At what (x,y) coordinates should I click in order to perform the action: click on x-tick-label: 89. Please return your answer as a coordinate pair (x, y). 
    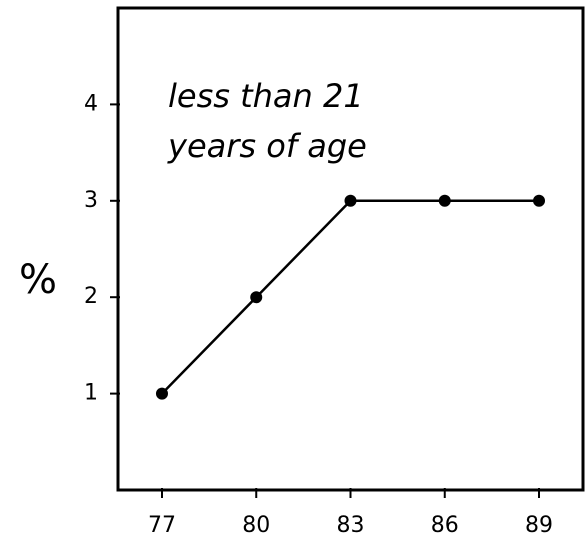
    Looking at the image, I should click on (539, 525).